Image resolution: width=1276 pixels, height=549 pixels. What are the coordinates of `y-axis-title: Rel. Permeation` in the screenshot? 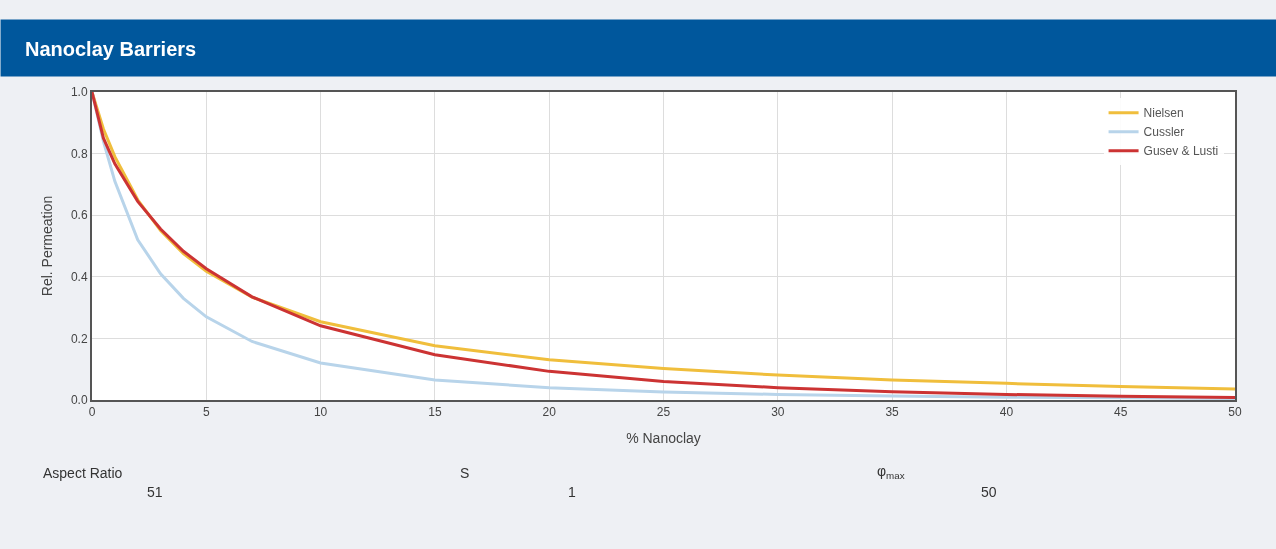 It's located at (47, 246).